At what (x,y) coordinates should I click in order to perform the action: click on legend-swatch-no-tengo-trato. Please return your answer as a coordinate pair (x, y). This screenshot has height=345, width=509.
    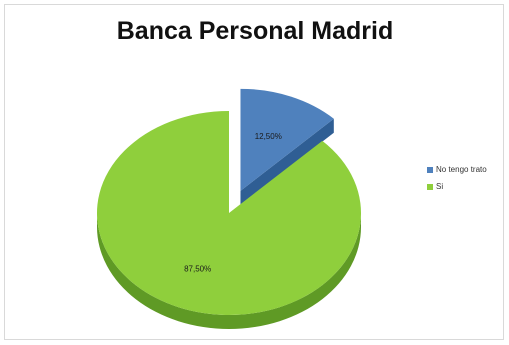
    Looking at the image, I should click on (430, 169).